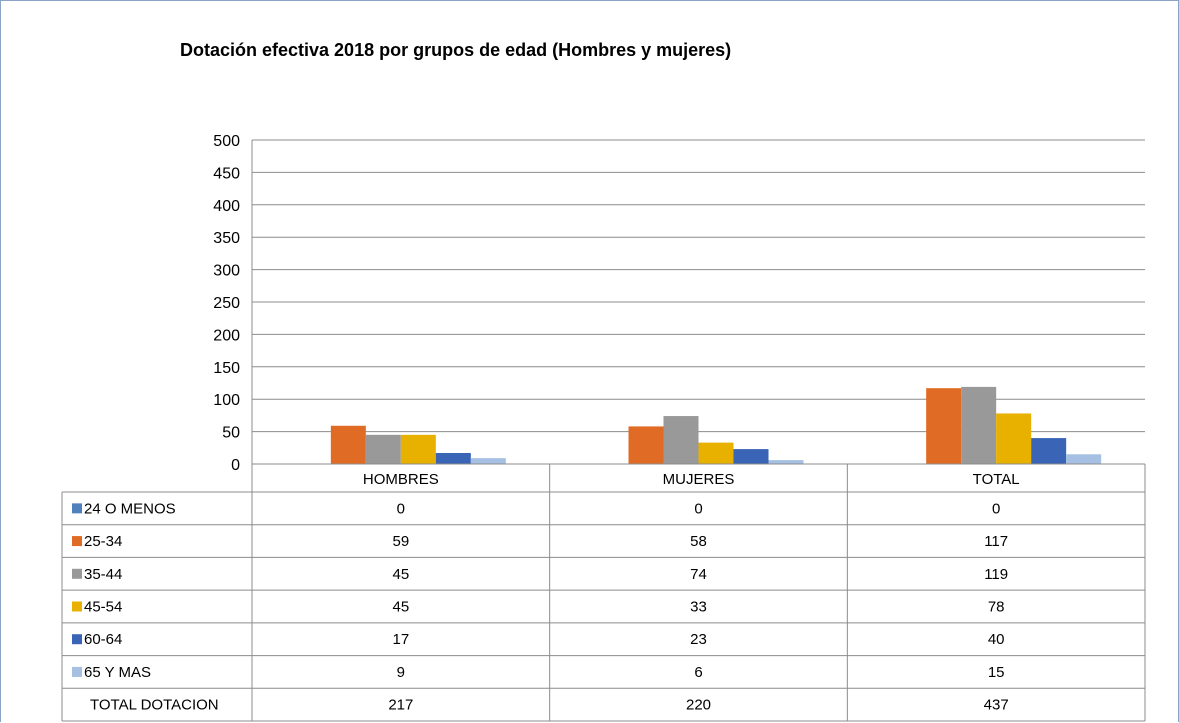 Image resolution: width=1179 pixels, height=723 pixels. I want to click on data-label: 117, so click(996, 541).